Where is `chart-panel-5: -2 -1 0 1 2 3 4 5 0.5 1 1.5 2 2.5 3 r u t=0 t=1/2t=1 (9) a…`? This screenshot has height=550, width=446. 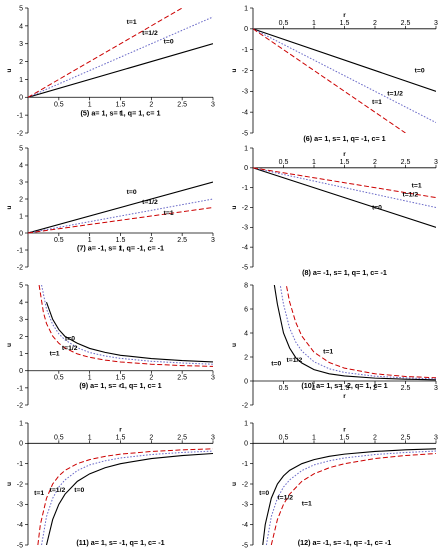
chart-panel-5: -2 -1 0 1 2 3 4 5 0.5 1 1.5 2 2.5 3 r u t=0 t=1/2t=1 (9) a… is located at coordinates (110, 345).